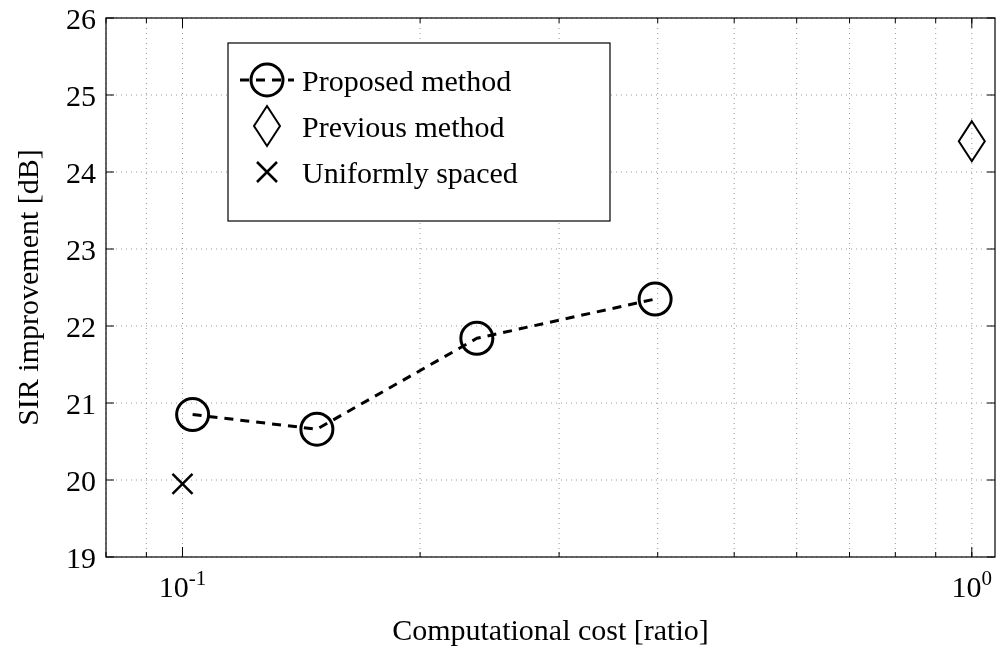  Describe the element at coordinates (81, 95) in the screenshot. I see `y-tick-label: 25` at that location.